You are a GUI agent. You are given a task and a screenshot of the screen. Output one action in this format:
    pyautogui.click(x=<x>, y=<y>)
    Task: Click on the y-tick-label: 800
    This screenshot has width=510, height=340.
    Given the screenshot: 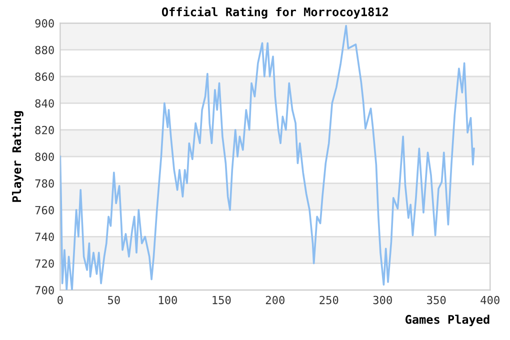 What is the action you would take?
    pyautogui.click(x=44, y=156)
    